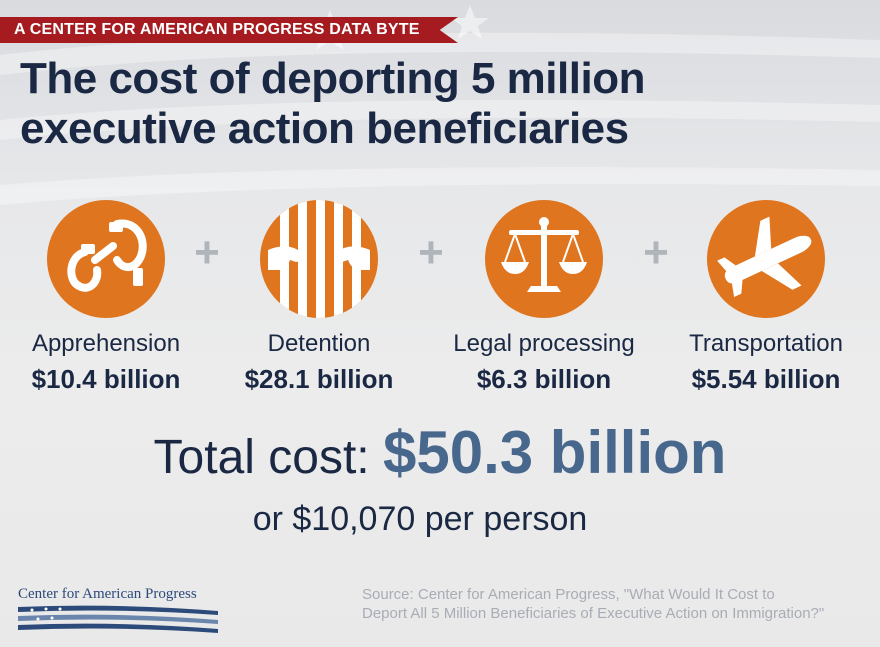 This screenshot has height=647, width=880. Describe the element at coordinates (229, 30) in the screenshot. I see `data-byte-banner: A CENTER FOR AMERICAN PROGRESS DATA BYTE` at that location.